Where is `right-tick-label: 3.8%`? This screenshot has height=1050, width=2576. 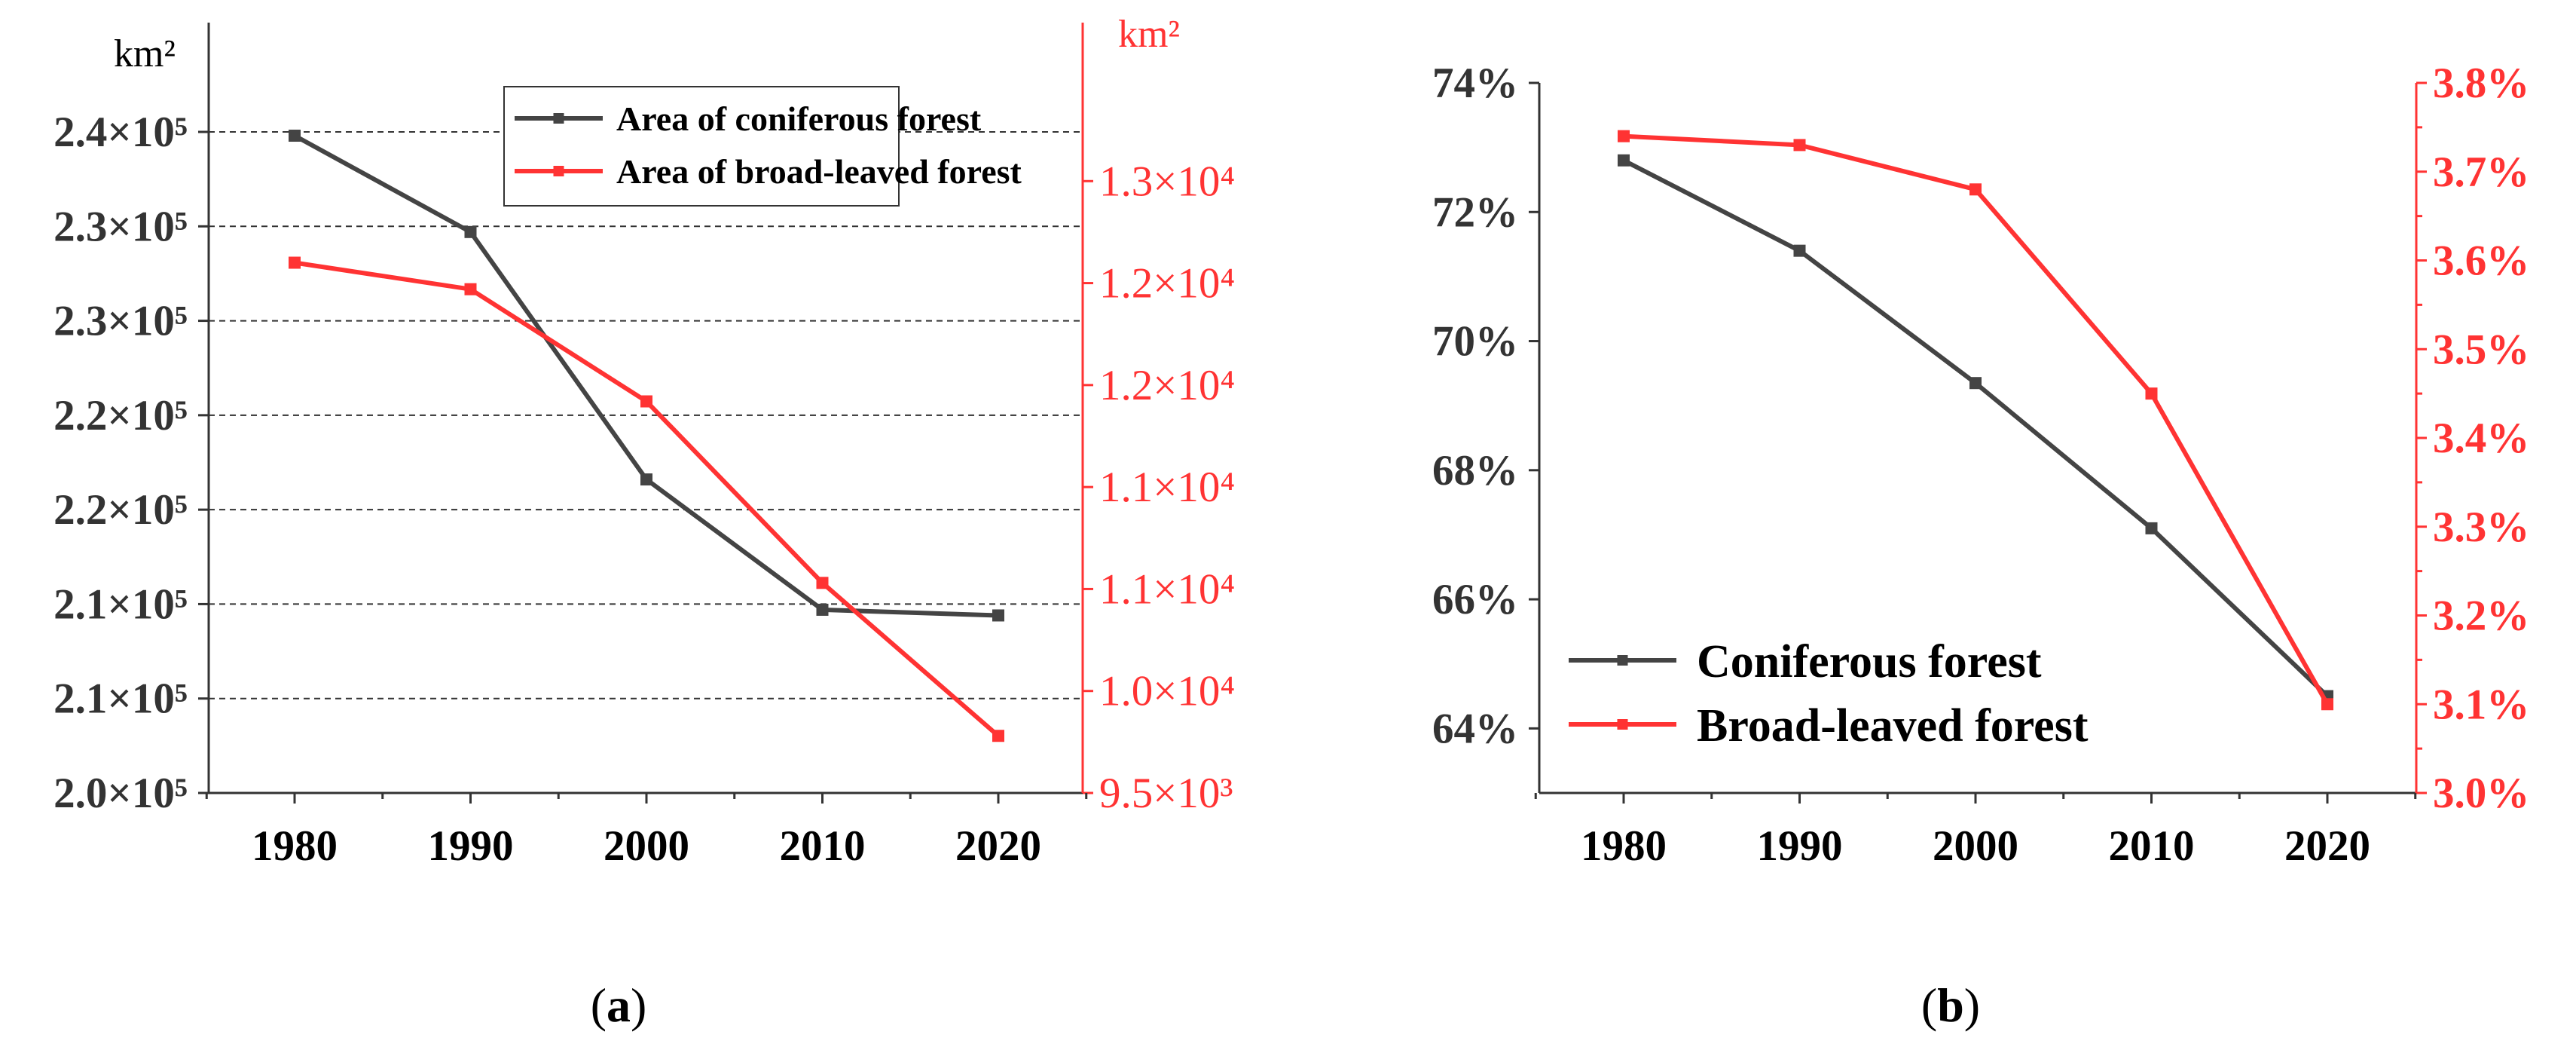 right-tick-label: 3.8% is located at coordinates (2481, 84).